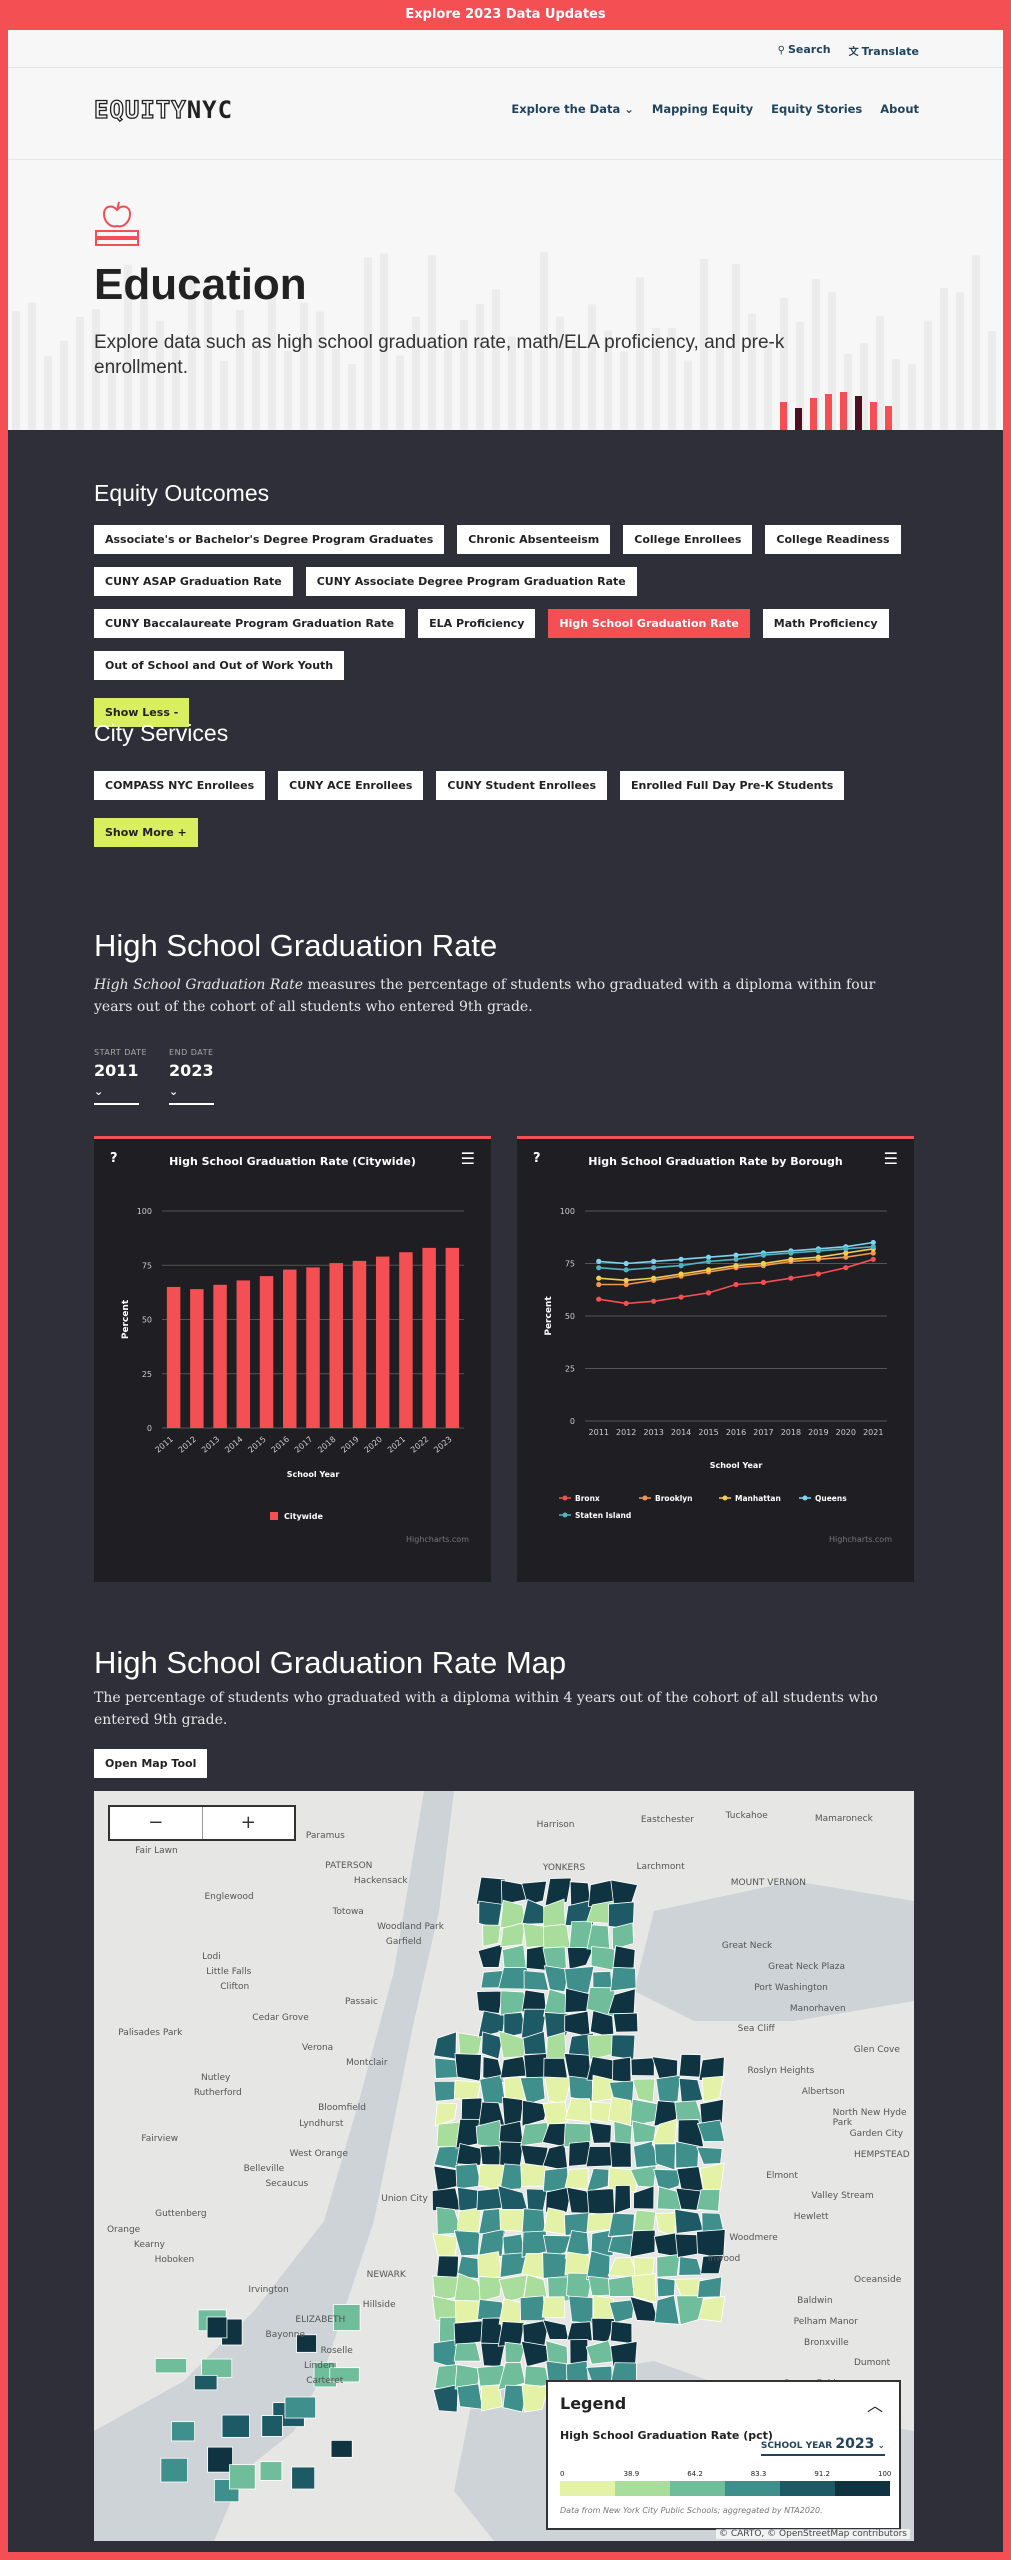  Describe the element at coordinates (822, 2446) in the screenshot. I see `school-year-select: SCHOOL YEAR 2023 ⌄` at that location.